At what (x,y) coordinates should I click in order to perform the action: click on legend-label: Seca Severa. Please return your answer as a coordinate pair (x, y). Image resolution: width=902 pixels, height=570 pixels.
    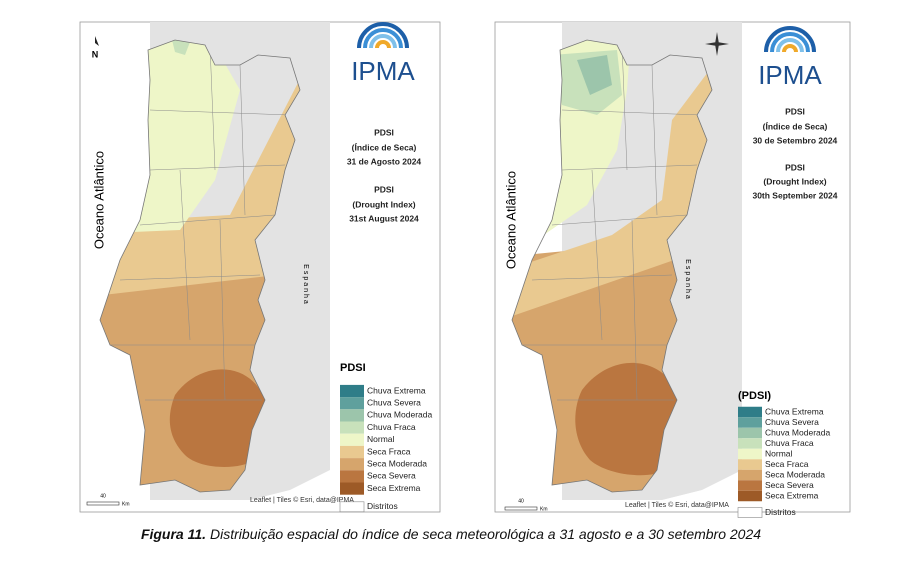
    Looking at the image, I should click on (789, 485).